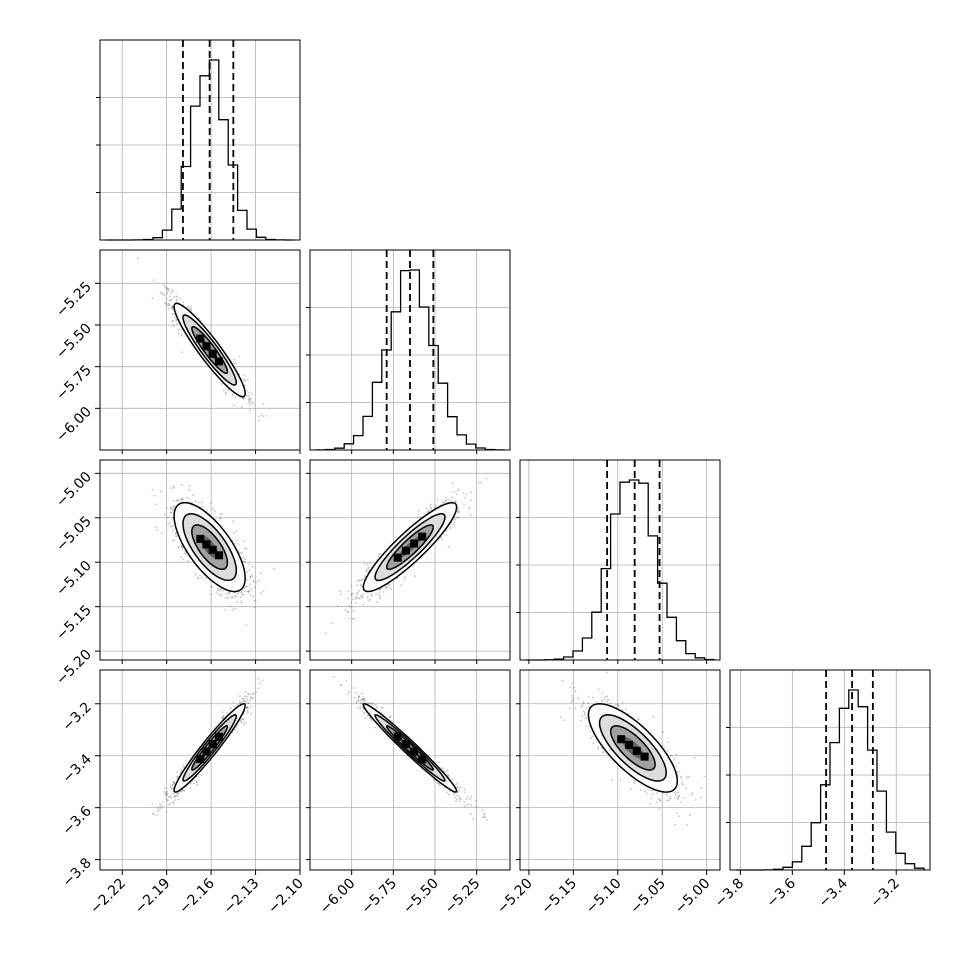 This screenshot has height=970, width=970. What do you see at coordinates (828, 770) in the screenshot?
I see `histogram-p4` at bounding box center [828, 770].